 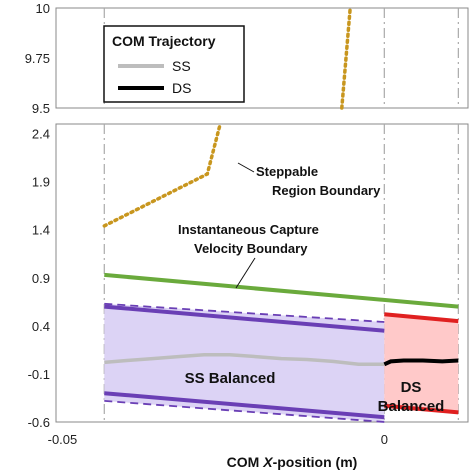 I want to click on ss-upper-boundary, so click(x=244, y=318).